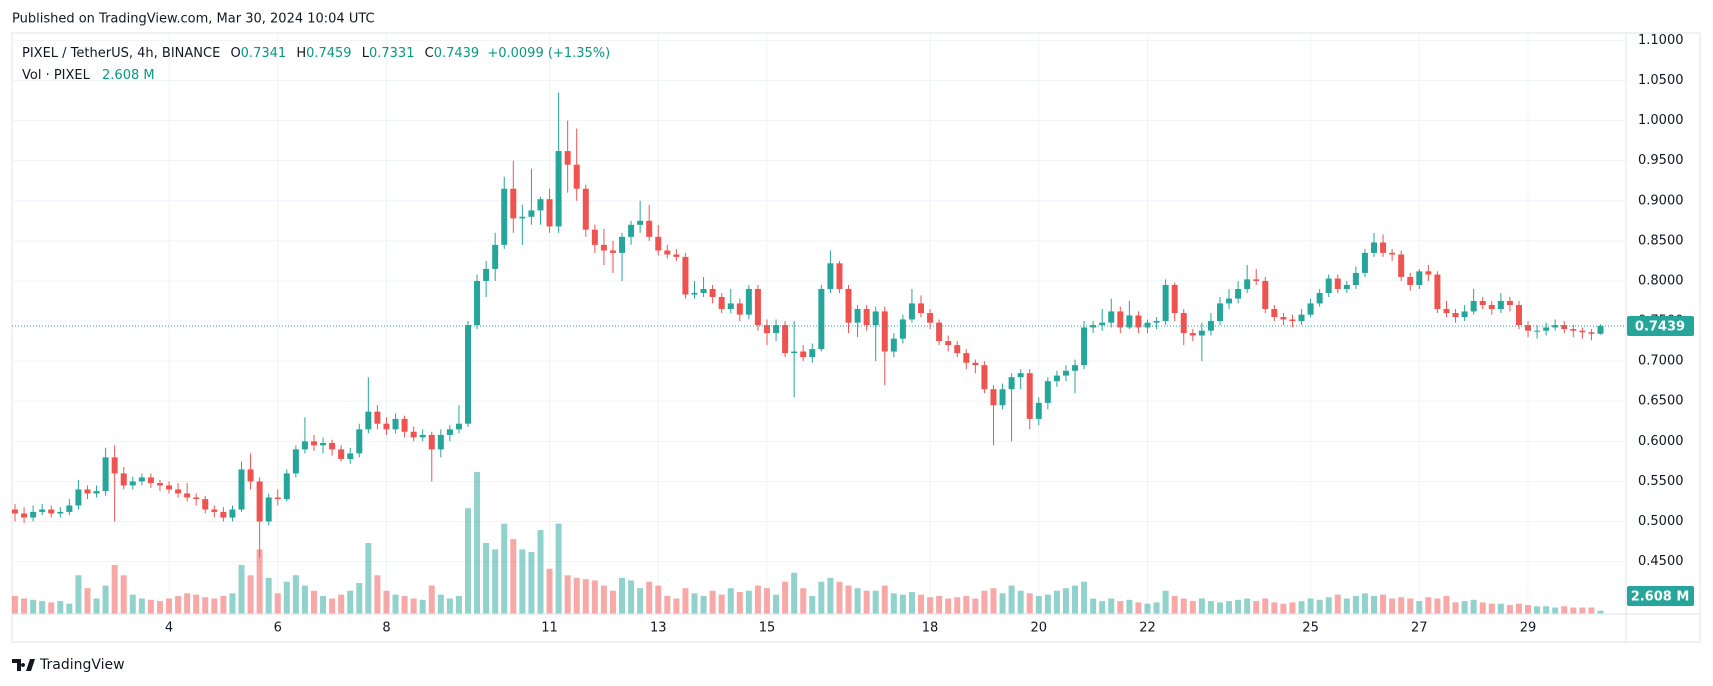 The height and width of the screenshot is (686, 1713). What do you see at coordinates (329, 53) in the screenshot?
I see `high-value: 0.7459` at bounding box center [329, 53].